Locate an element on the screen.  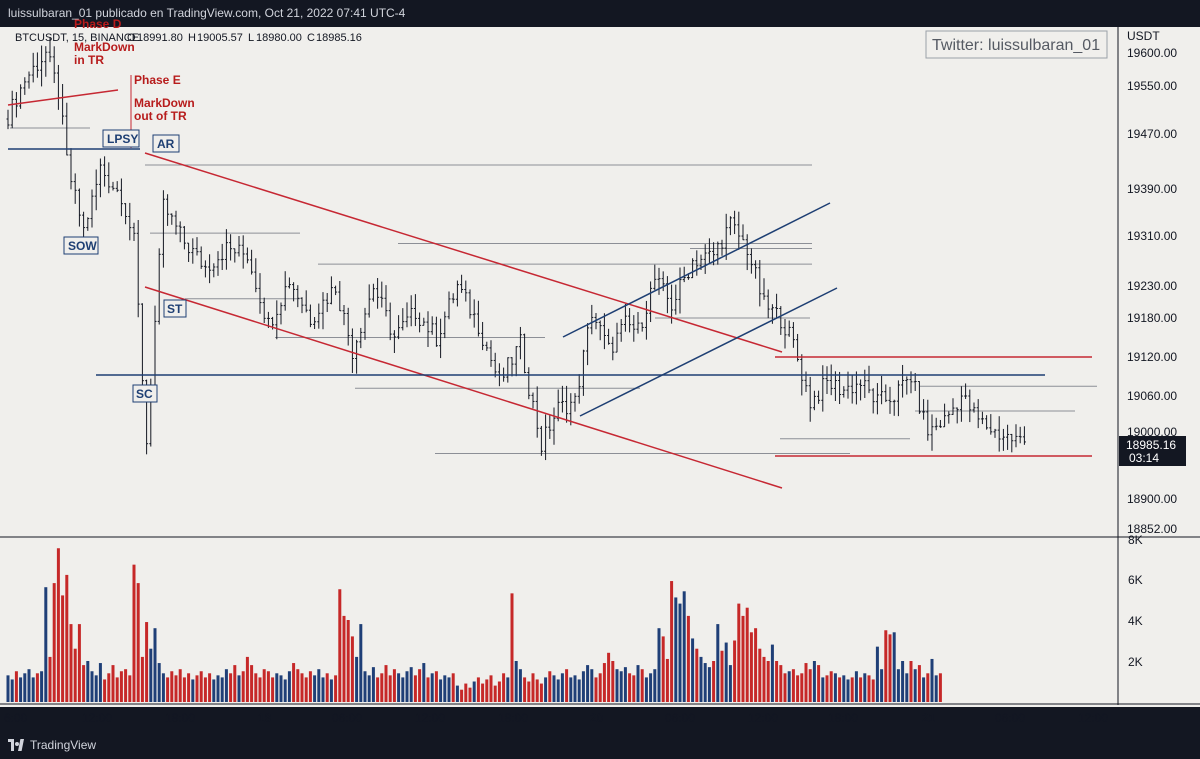
low-label: L is located at coordinates (251, 38).